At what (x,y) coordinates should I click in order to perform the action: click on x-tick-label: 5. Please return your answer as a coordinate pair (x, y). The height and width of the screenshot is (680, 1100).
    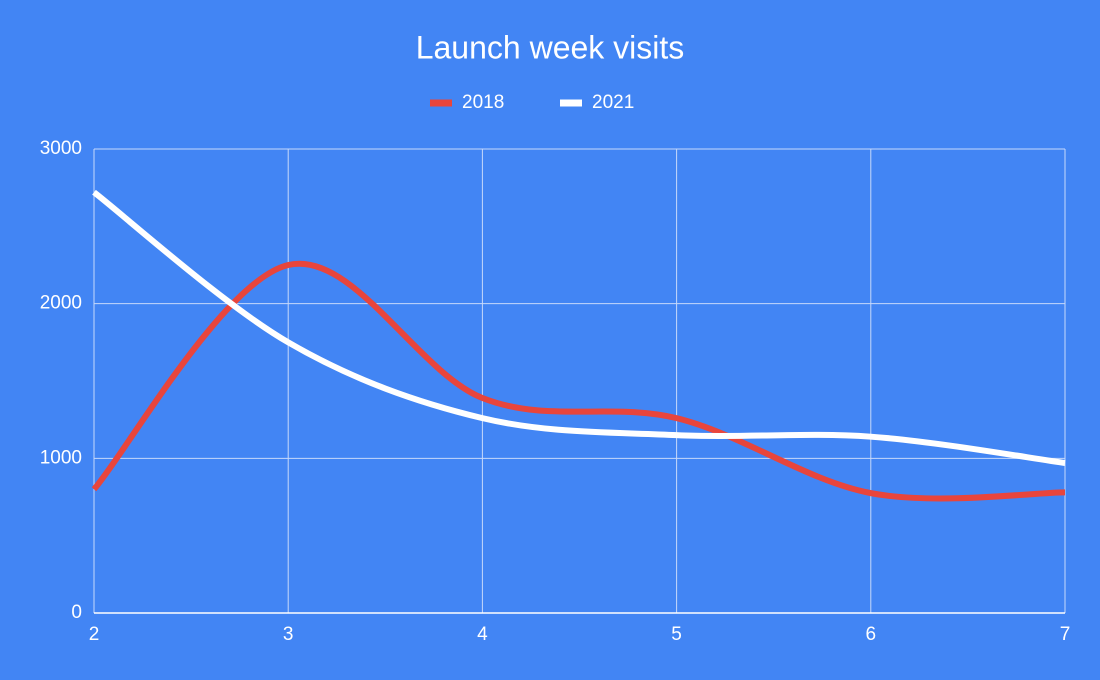
    Looking at the image, I should click on (676, 634).